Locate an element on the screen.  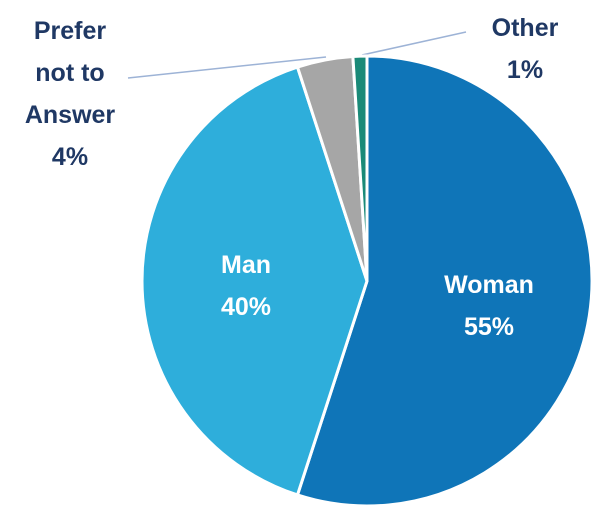
slice-label: Man 40% is located at coordinates (246, 286).